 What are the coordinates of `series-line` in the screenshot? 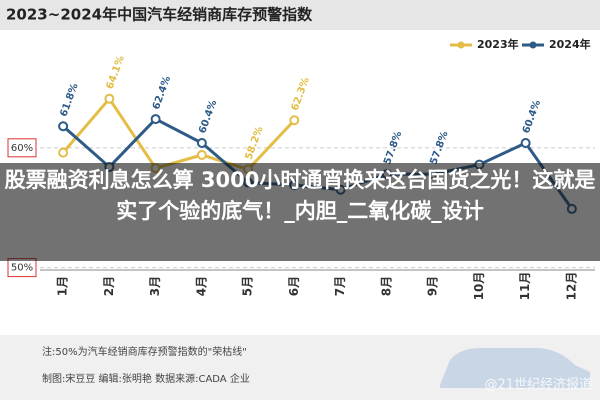 It's located at (178, 134).